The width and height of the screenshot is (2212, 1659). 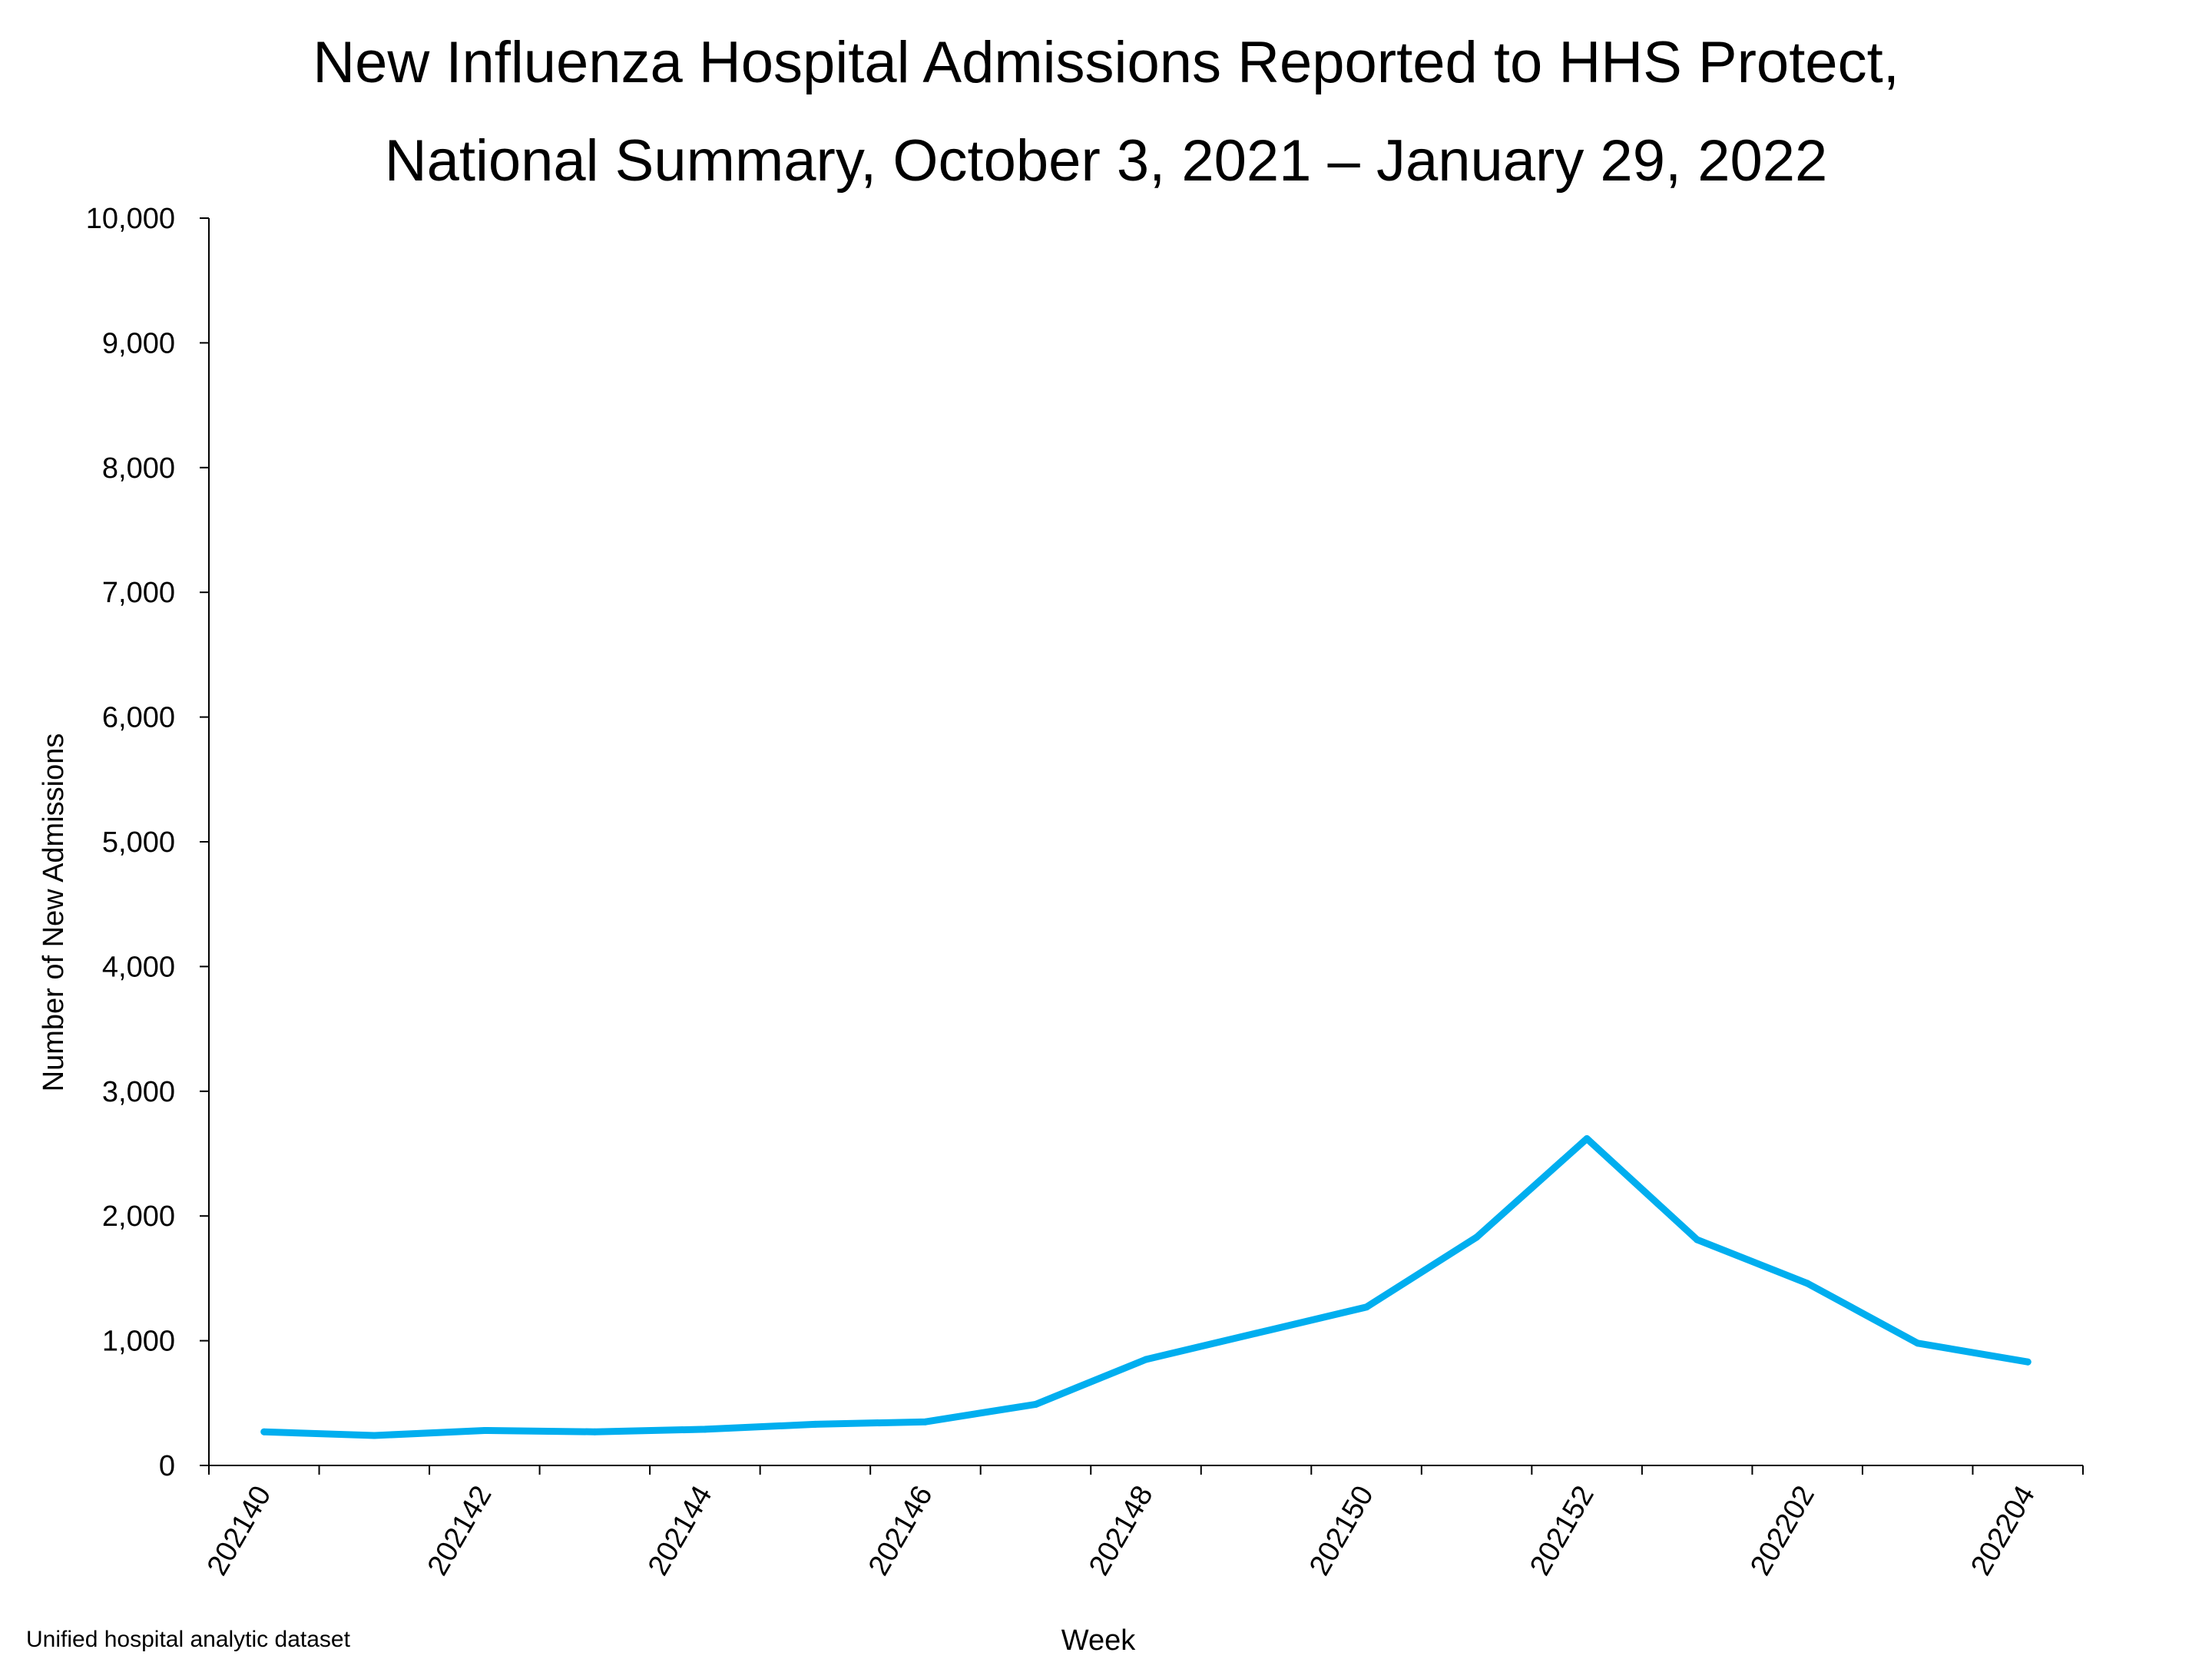 I want to click on y-tick-label: 9,000, so click(x=138, y=343).